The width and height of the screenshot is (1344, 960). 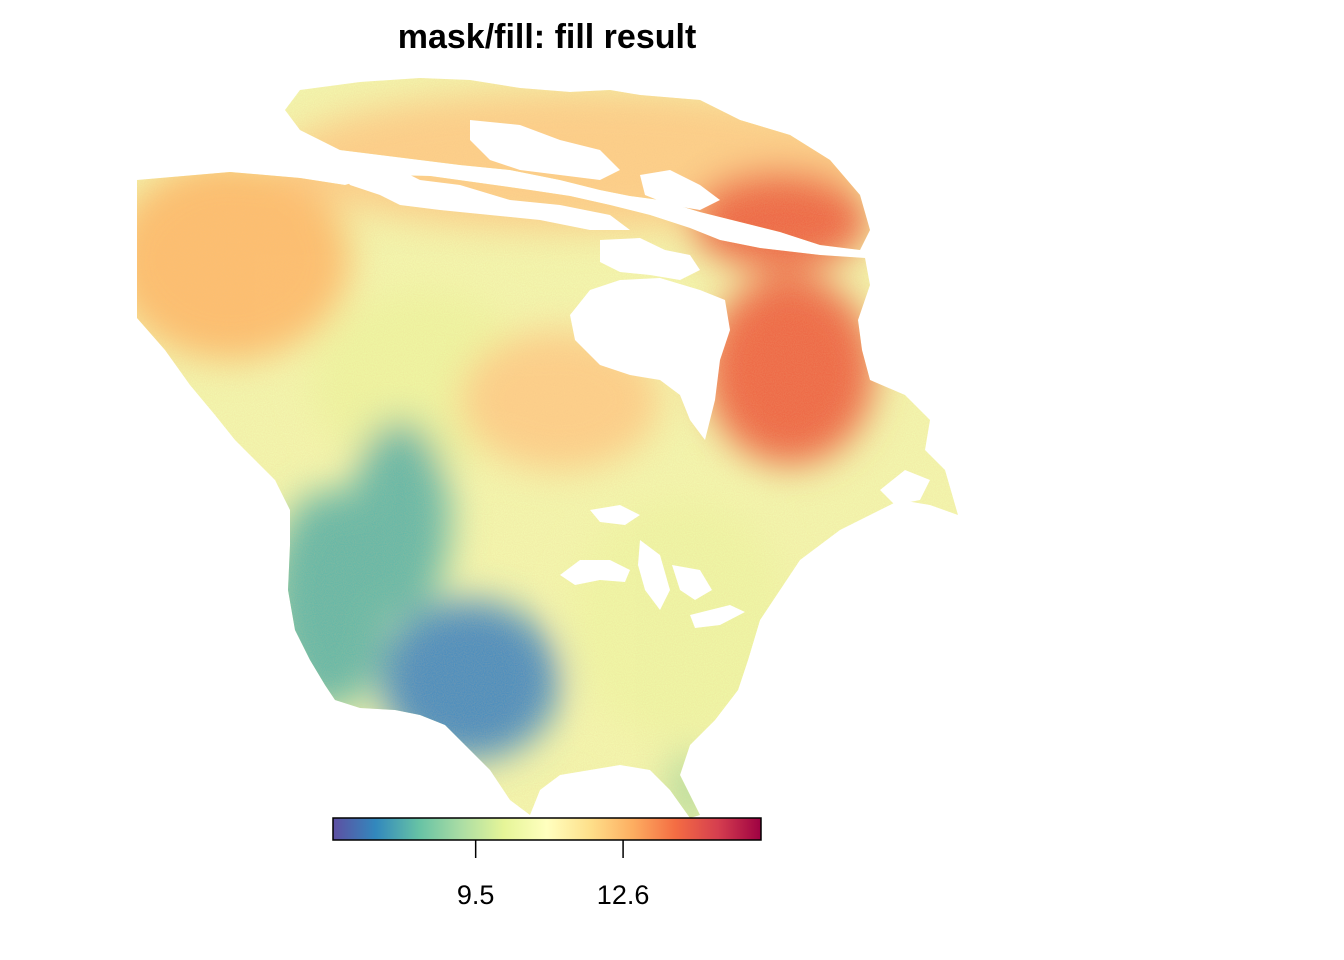 I want to click on hudson-bay, so click(x=650, y=359).